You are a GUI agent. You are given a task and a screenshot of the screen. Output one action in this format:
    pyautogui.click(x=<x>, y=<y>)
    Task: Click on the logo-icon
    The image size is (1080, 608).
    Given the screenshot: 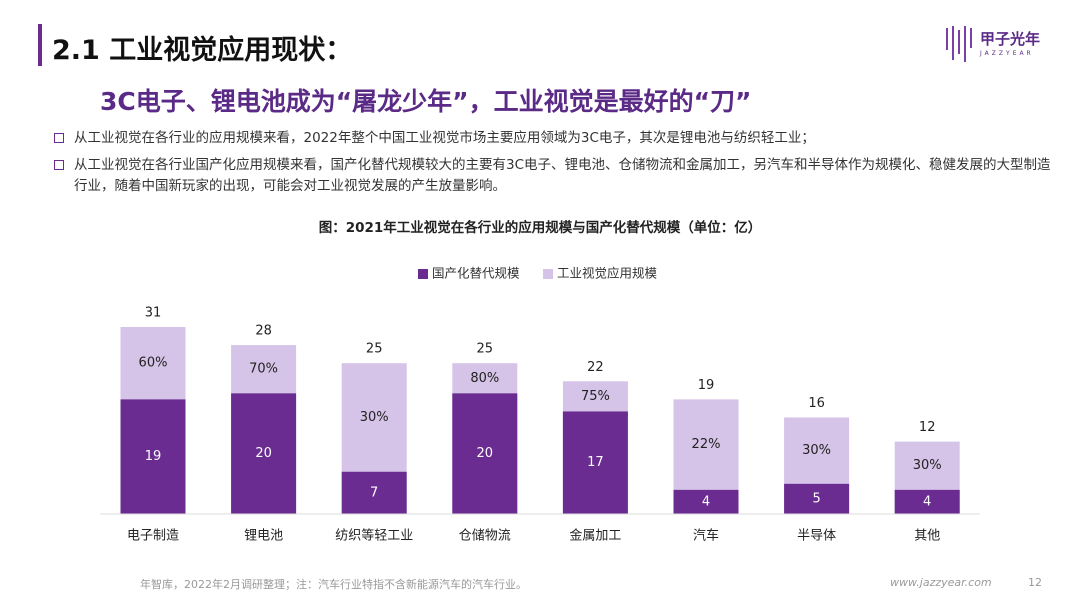 What is the action you would take?
    pyautogui.click(x=959, y=44)
    